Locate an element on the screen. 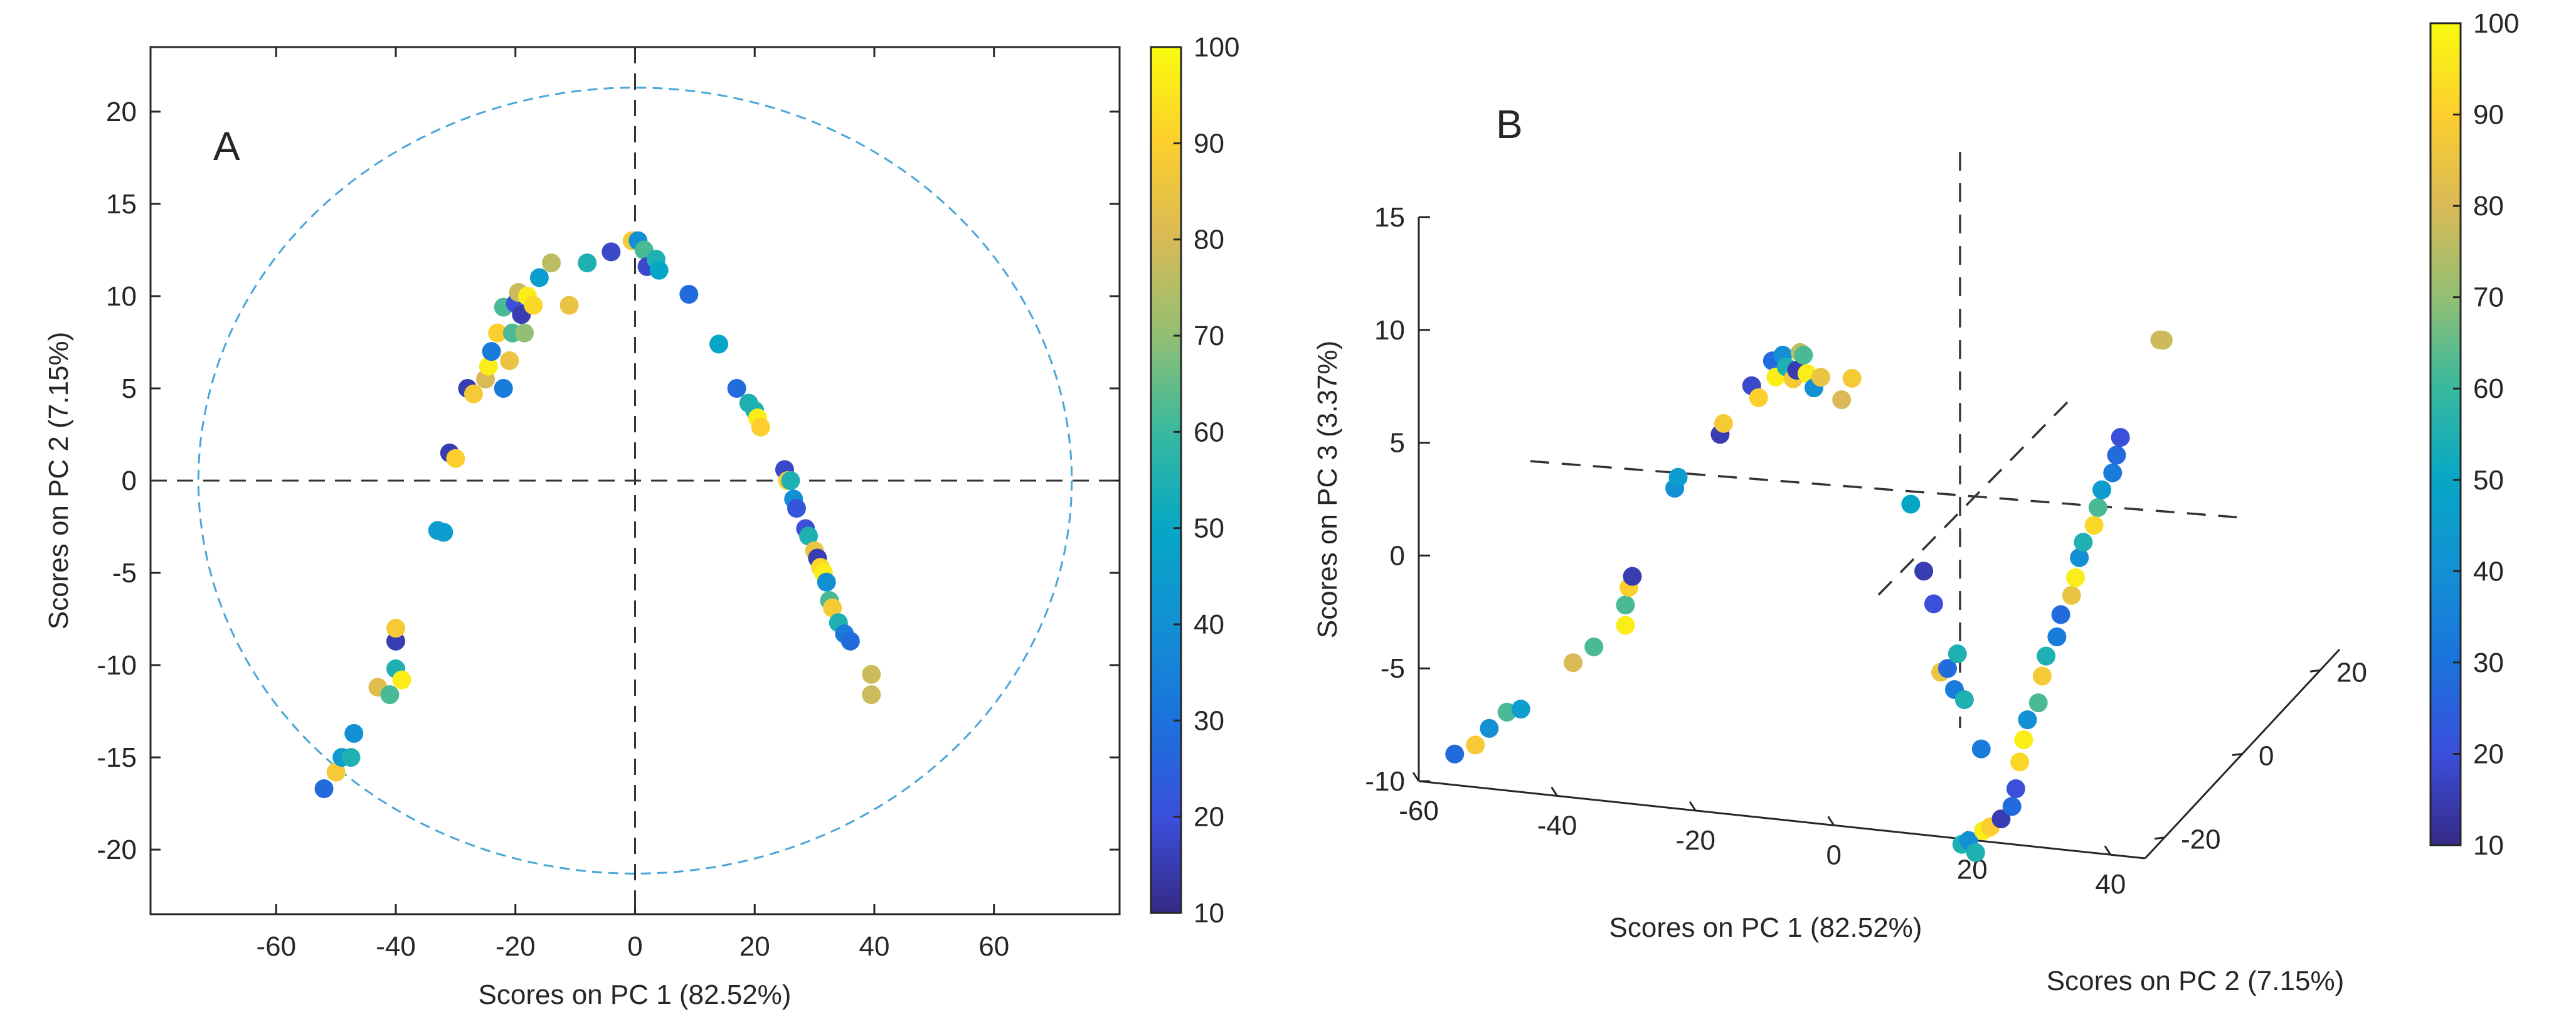  y-tick-label: -20 is located at coordinates (2201, 839).